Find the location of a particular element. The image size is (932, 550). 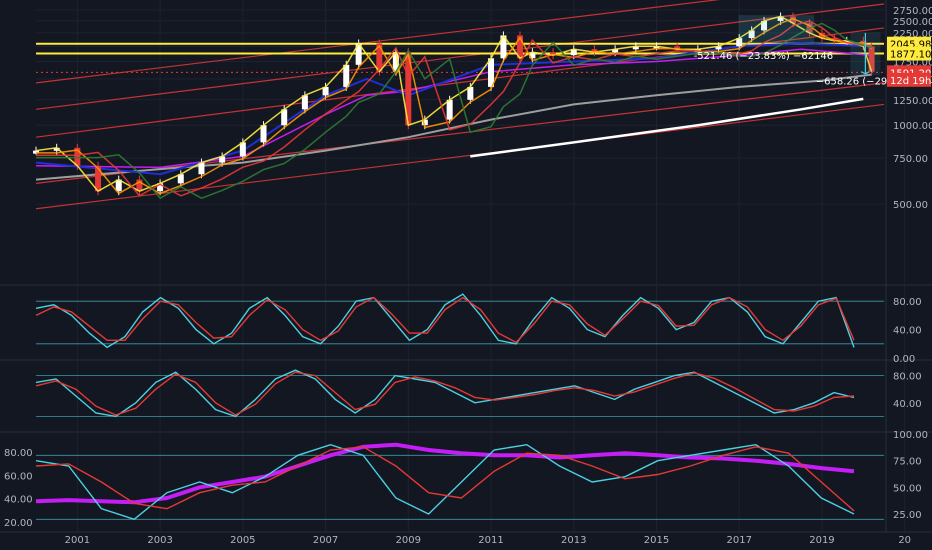

price-tag: 1877.10 is located at coordinates (909, 53).